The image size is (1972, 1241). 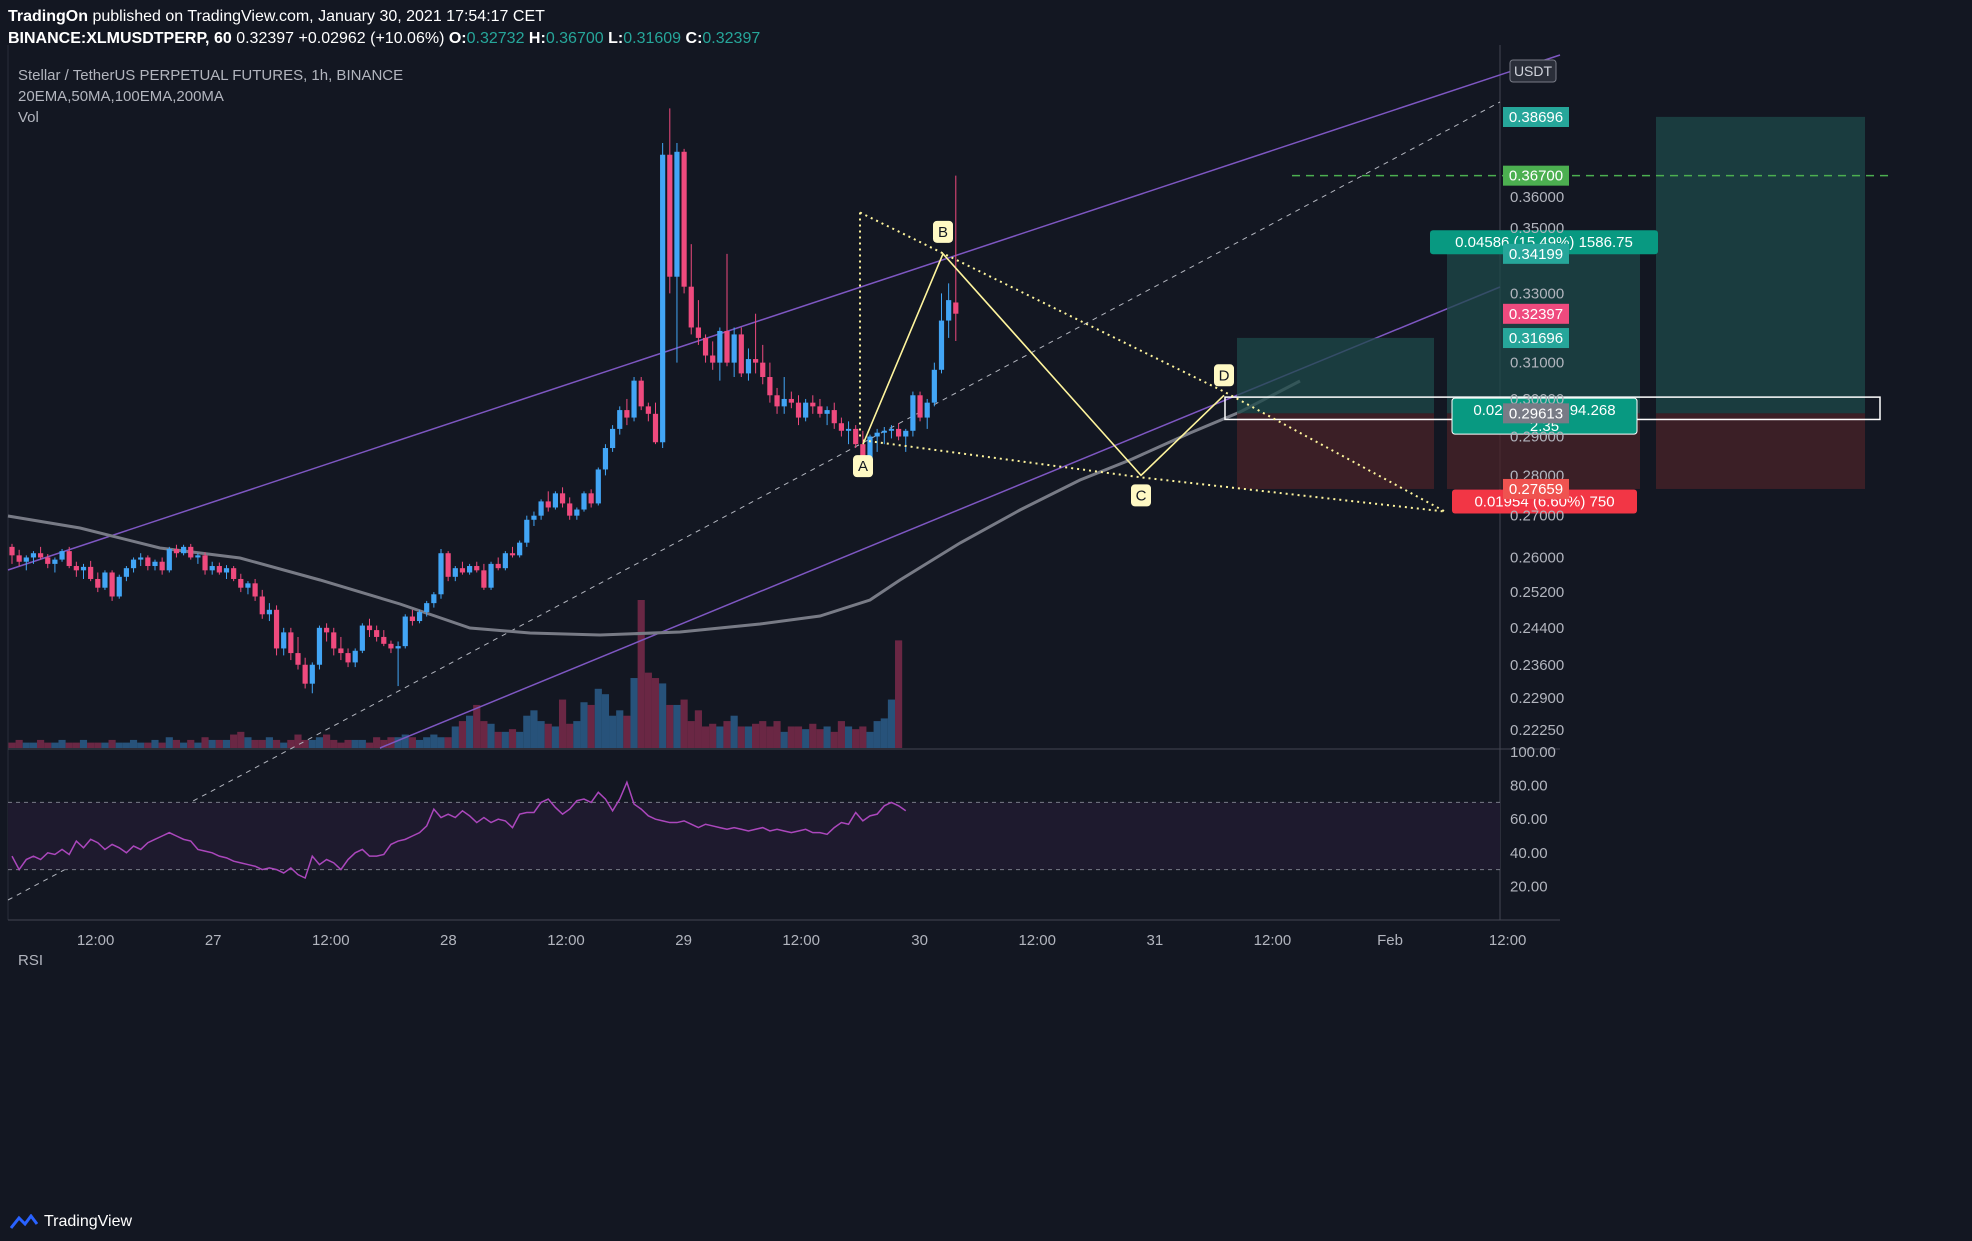 I want to click on point-label-bg, so click(x=863, y=466).